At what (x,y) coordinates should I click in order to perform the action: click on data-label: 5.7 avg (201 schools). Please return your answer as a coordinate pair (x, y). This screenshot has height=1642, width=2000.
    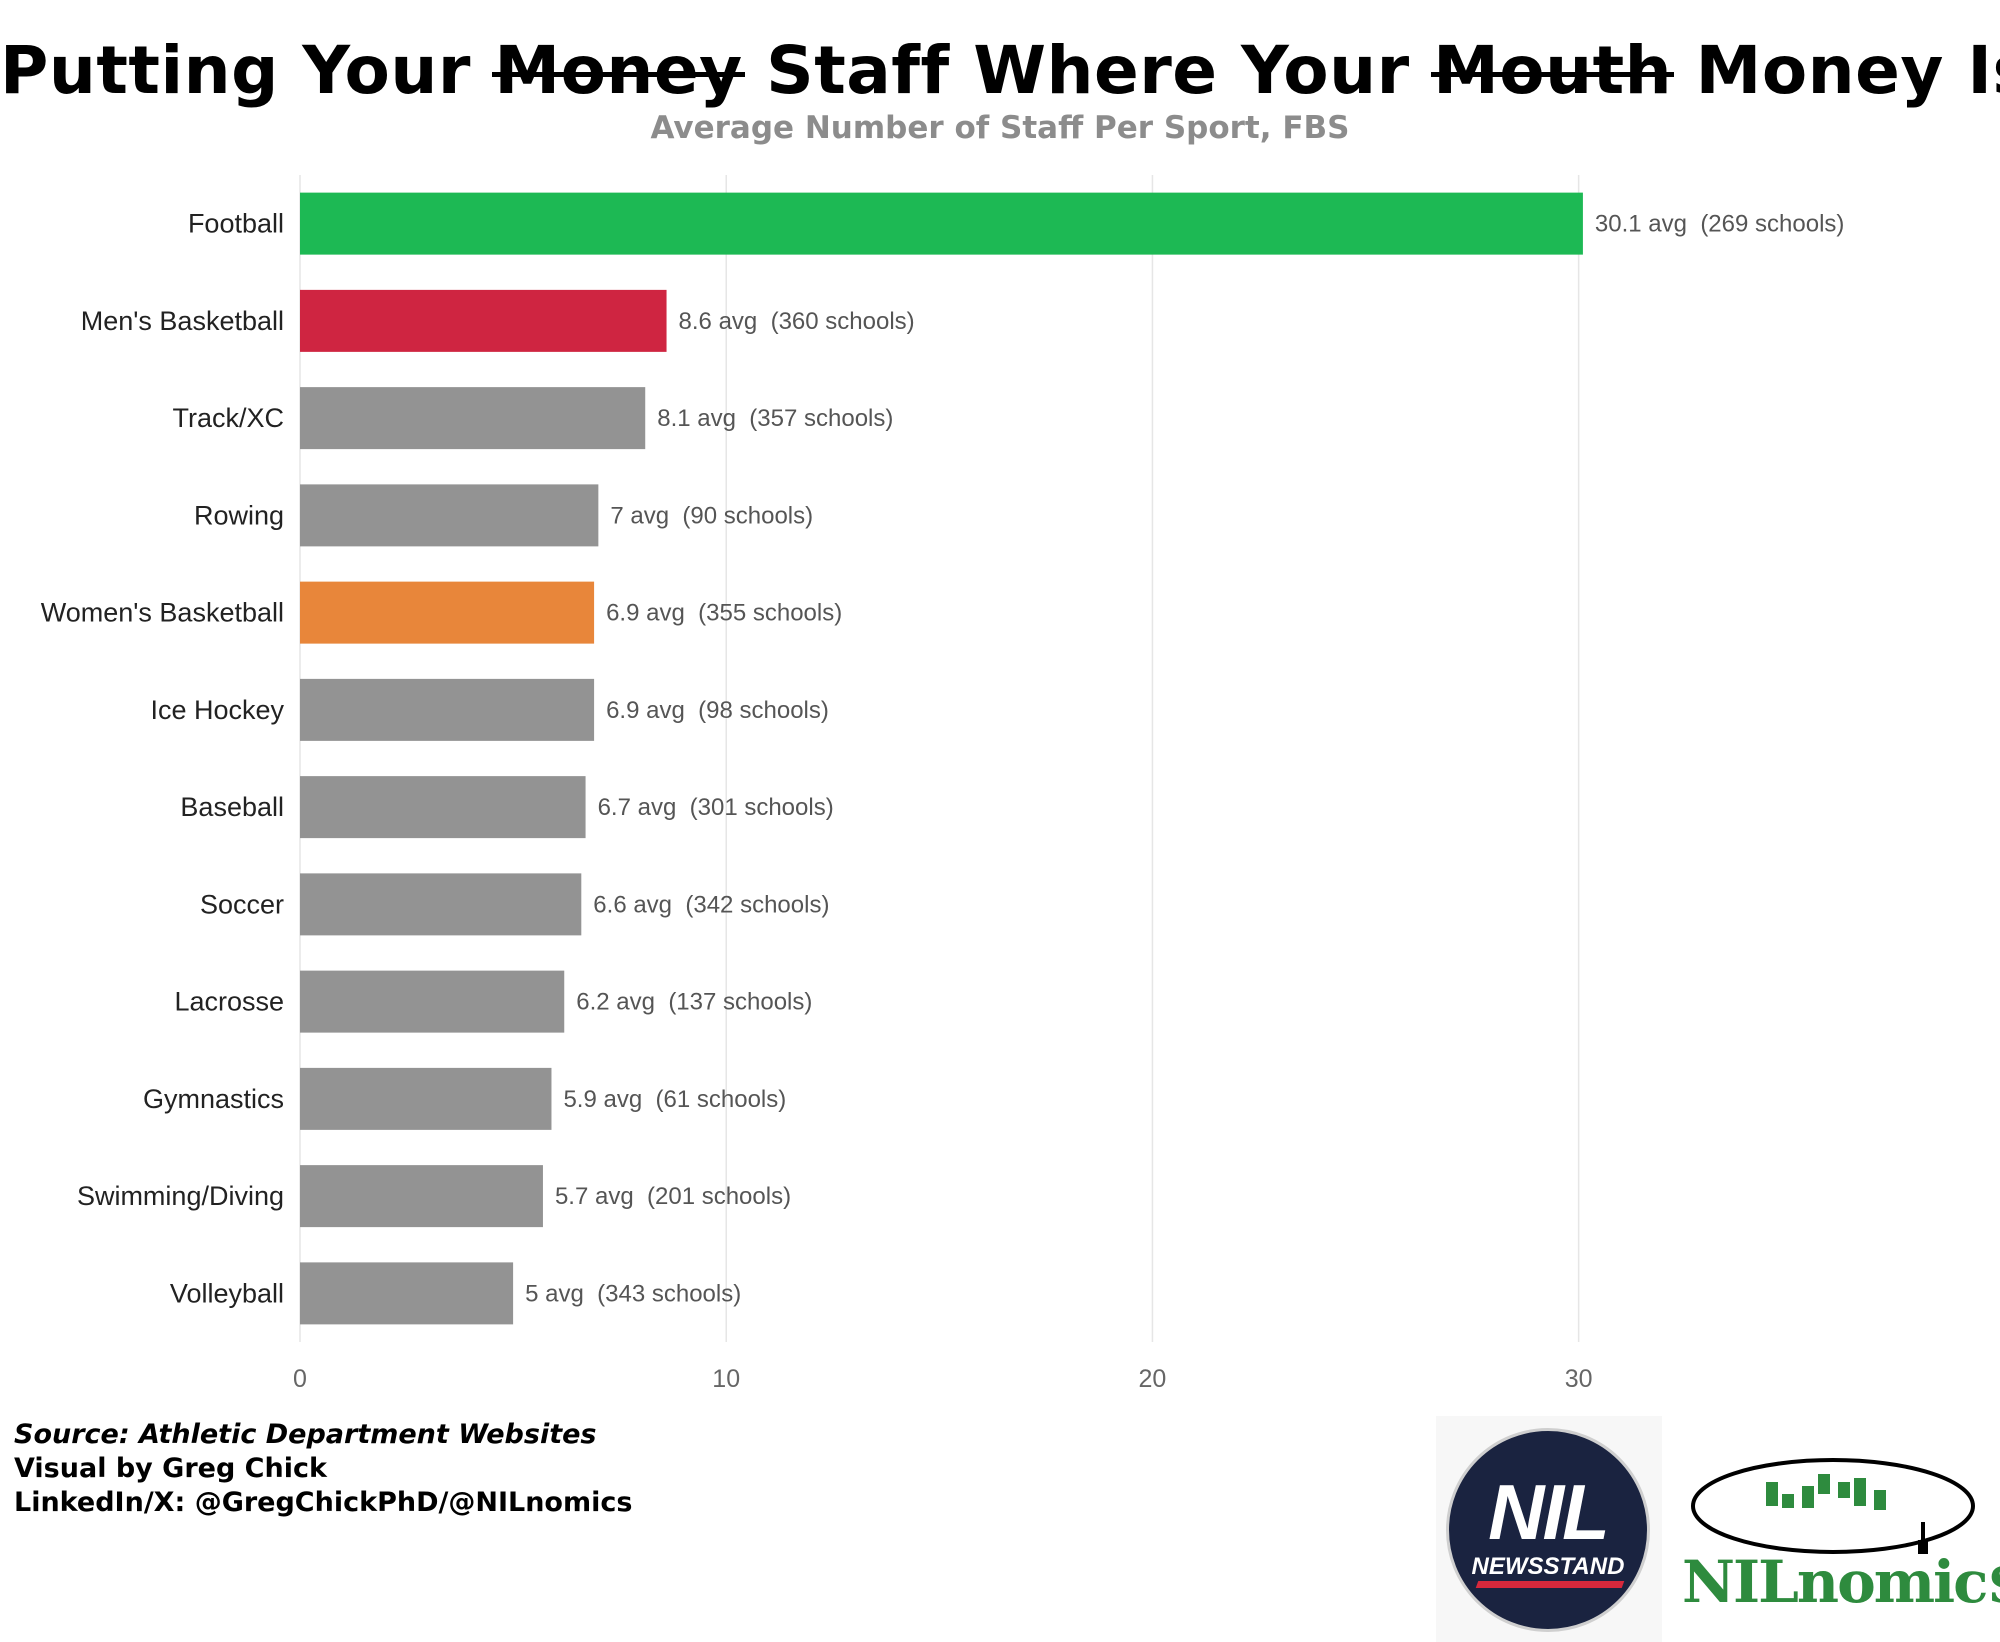
    Looking at the image, I should click on (673, 1196).